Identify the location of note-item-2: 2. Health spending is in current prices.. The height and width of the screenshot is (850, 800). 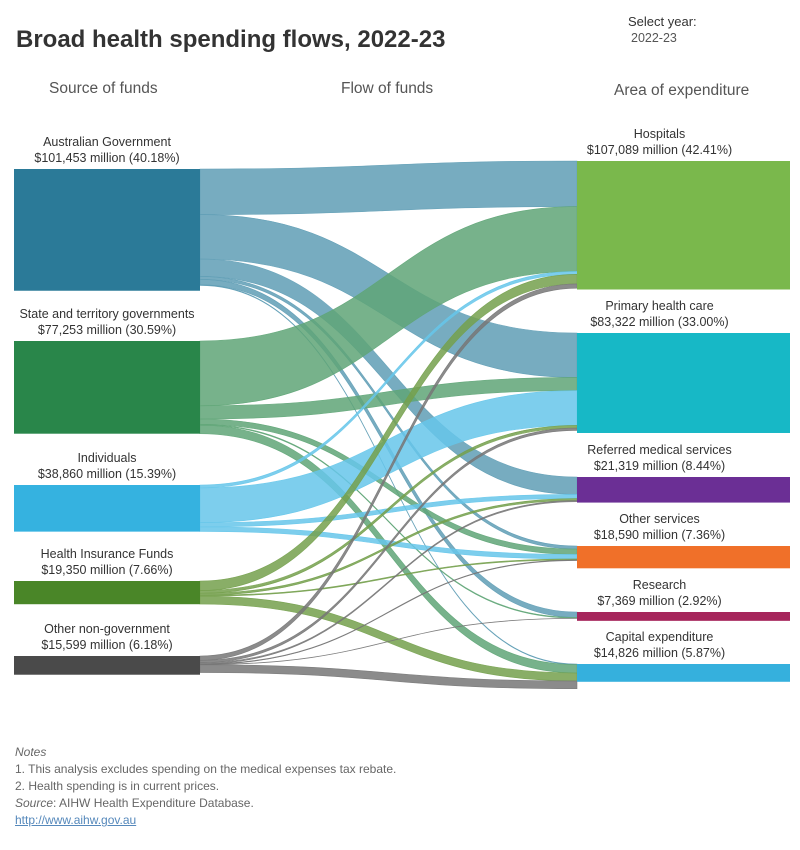
(117, 786).